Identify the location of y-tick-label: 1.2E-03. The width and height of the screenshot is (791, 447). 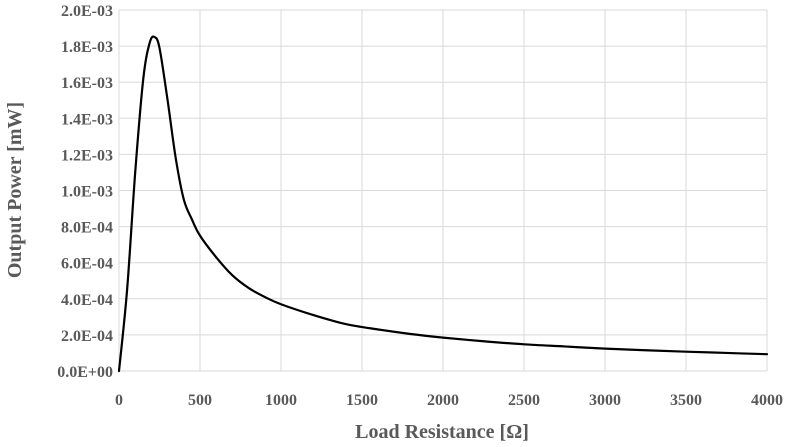
(87, 155).